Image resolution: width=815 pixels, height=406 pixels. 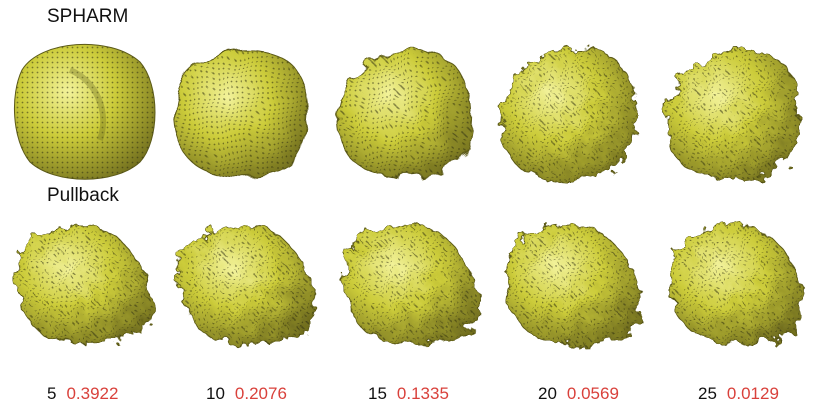 I want to click on caption-col-5: 25 0.0129, so click(x=738, y=394).